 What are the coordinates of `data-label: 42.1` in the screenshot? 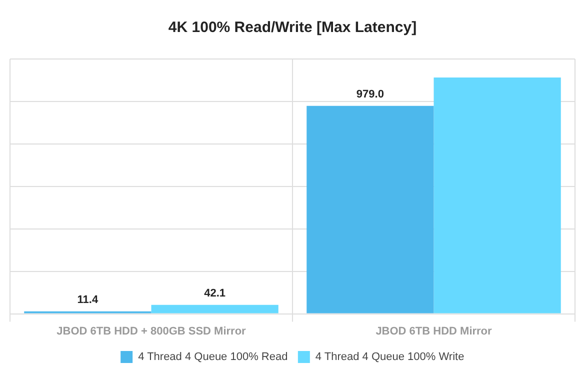 It's located at (215, 293).